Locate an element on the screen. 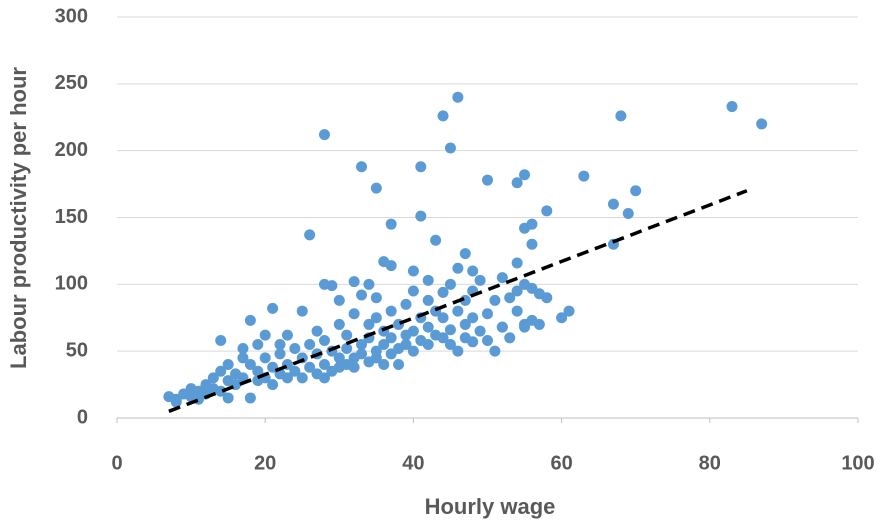  y-tick-label: 300 is located at coordinates (71, 16).